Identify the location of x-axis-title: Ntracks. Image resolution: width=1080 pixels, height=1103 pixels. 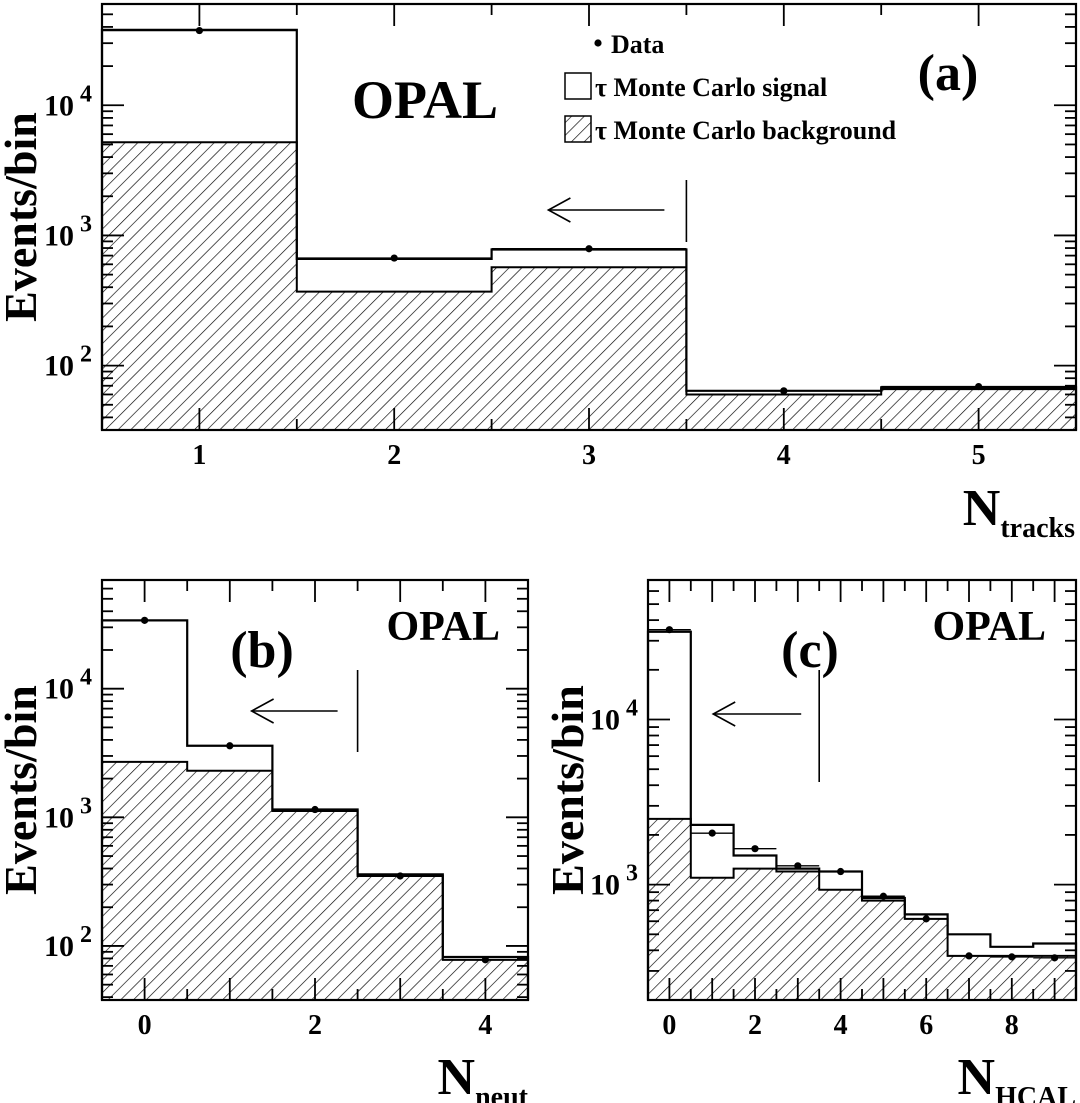
(1019, 512).